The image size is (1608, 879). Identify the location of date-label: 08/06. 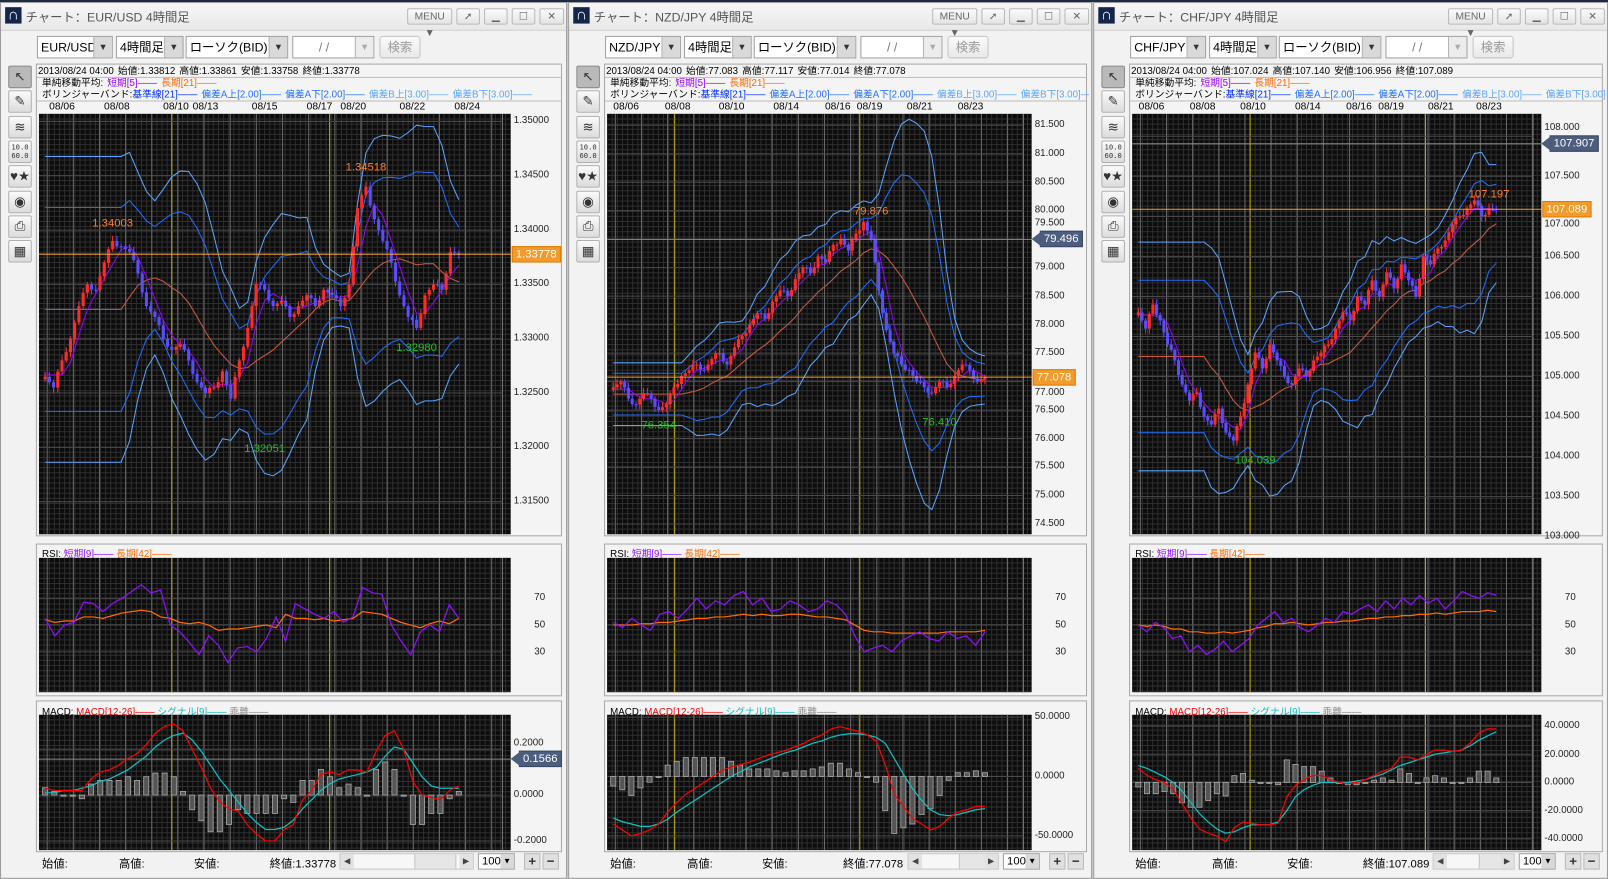
(626, 107).